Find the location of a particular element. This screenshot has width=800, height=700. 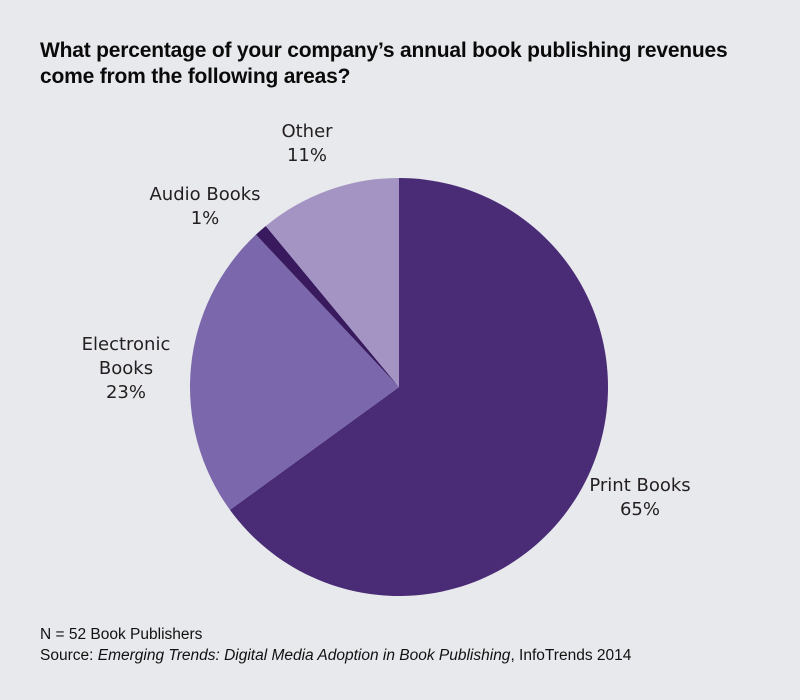

pie-slice-electronic-books is located at coordinates (294, 372).